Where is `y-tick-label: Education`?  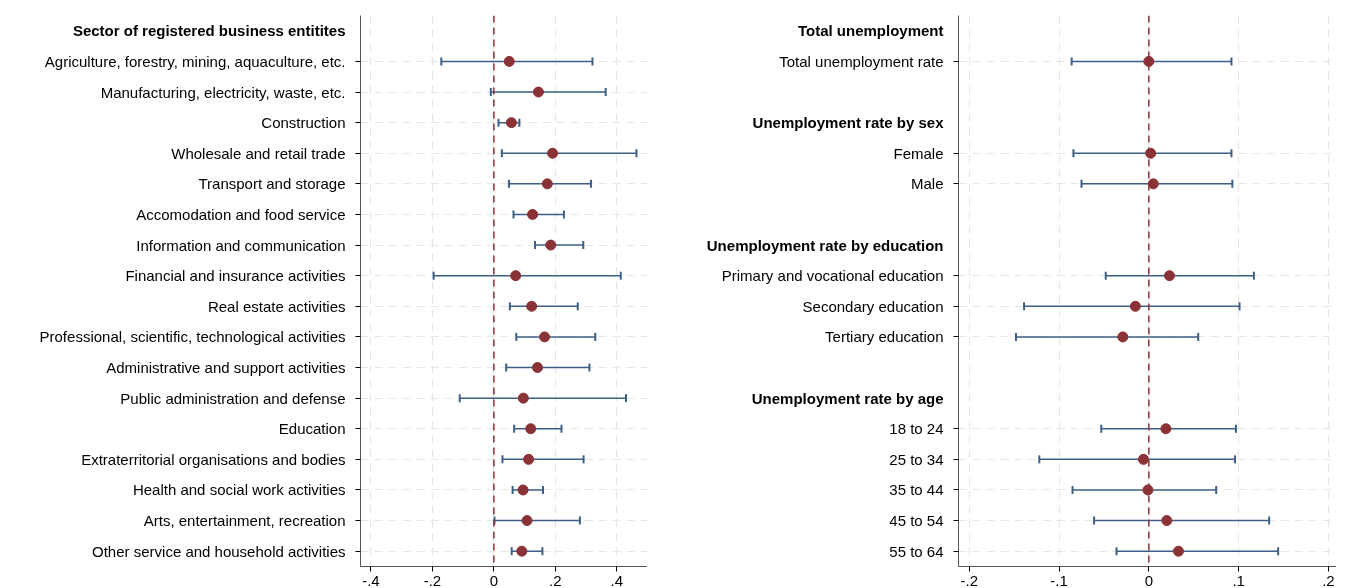 y-tick-label: Education is located at coordinates (312, 429).